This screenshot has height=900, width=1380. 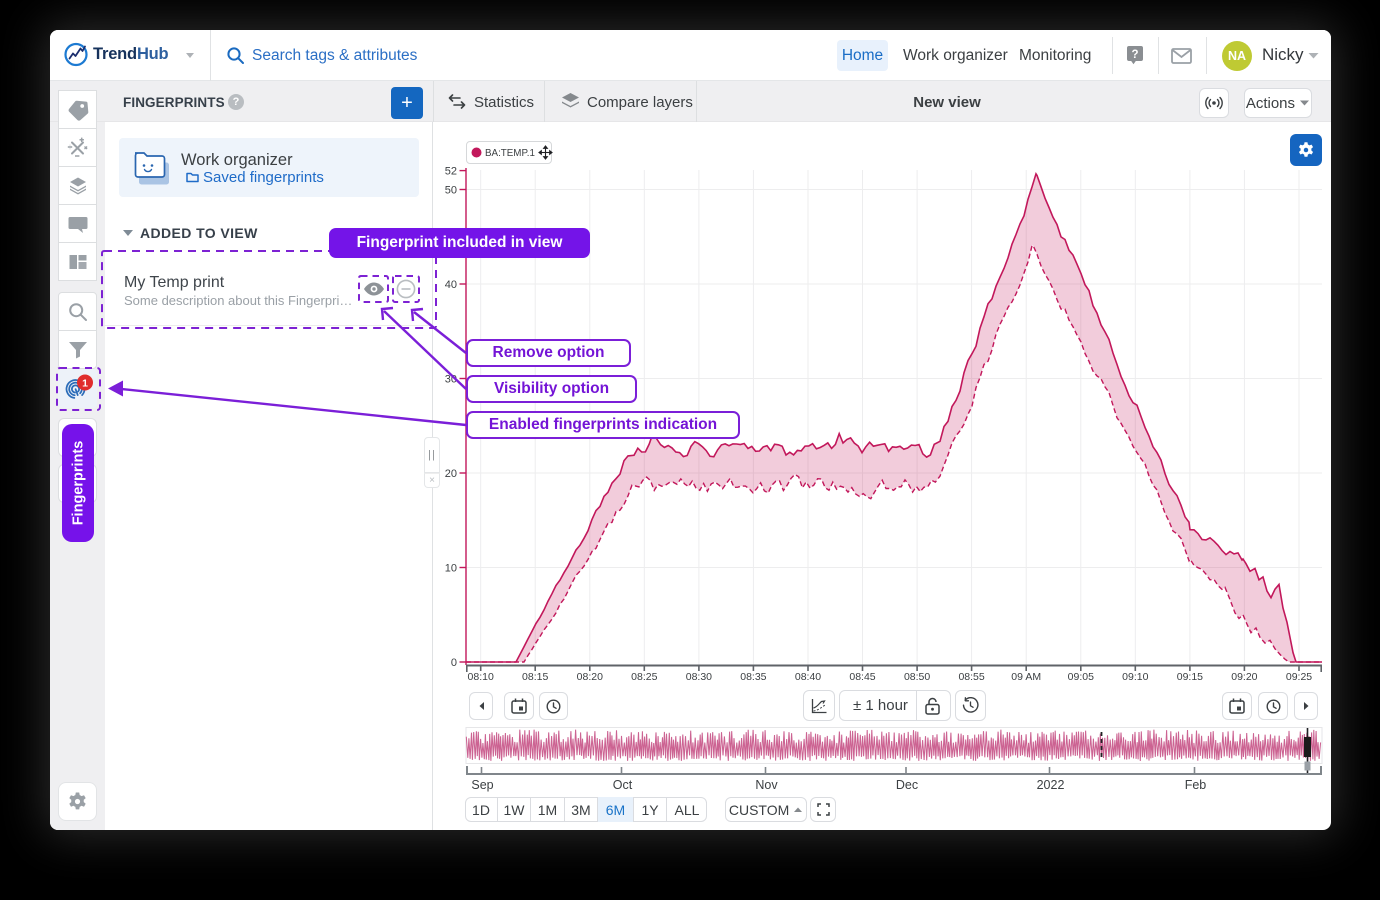 What do you see at coordinates (808, 677) in the screenshot?
I see `svg-text: 08:40` at bounding box center [808, 677].